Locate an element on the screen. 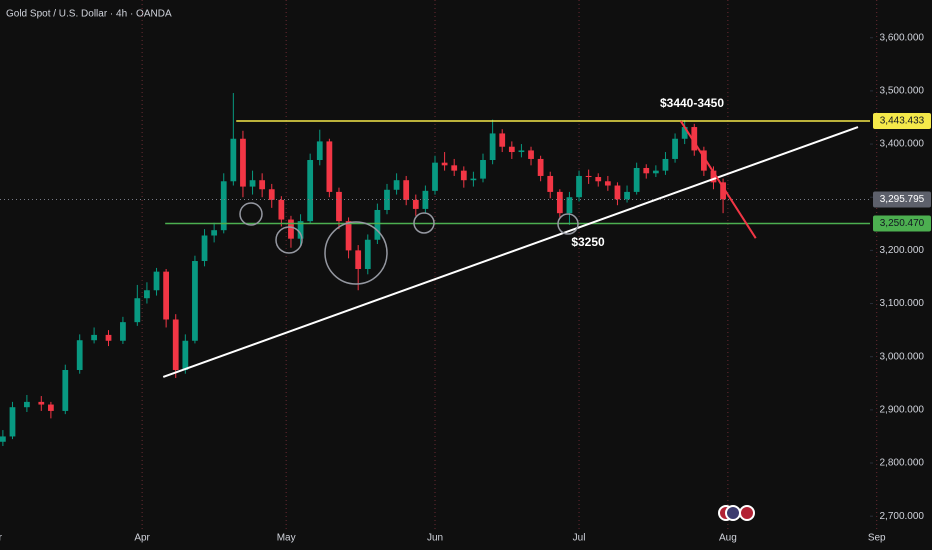 This screenshot has width=932, height=550. annotation: $3440-3450 is located at coordinates (692, 103).